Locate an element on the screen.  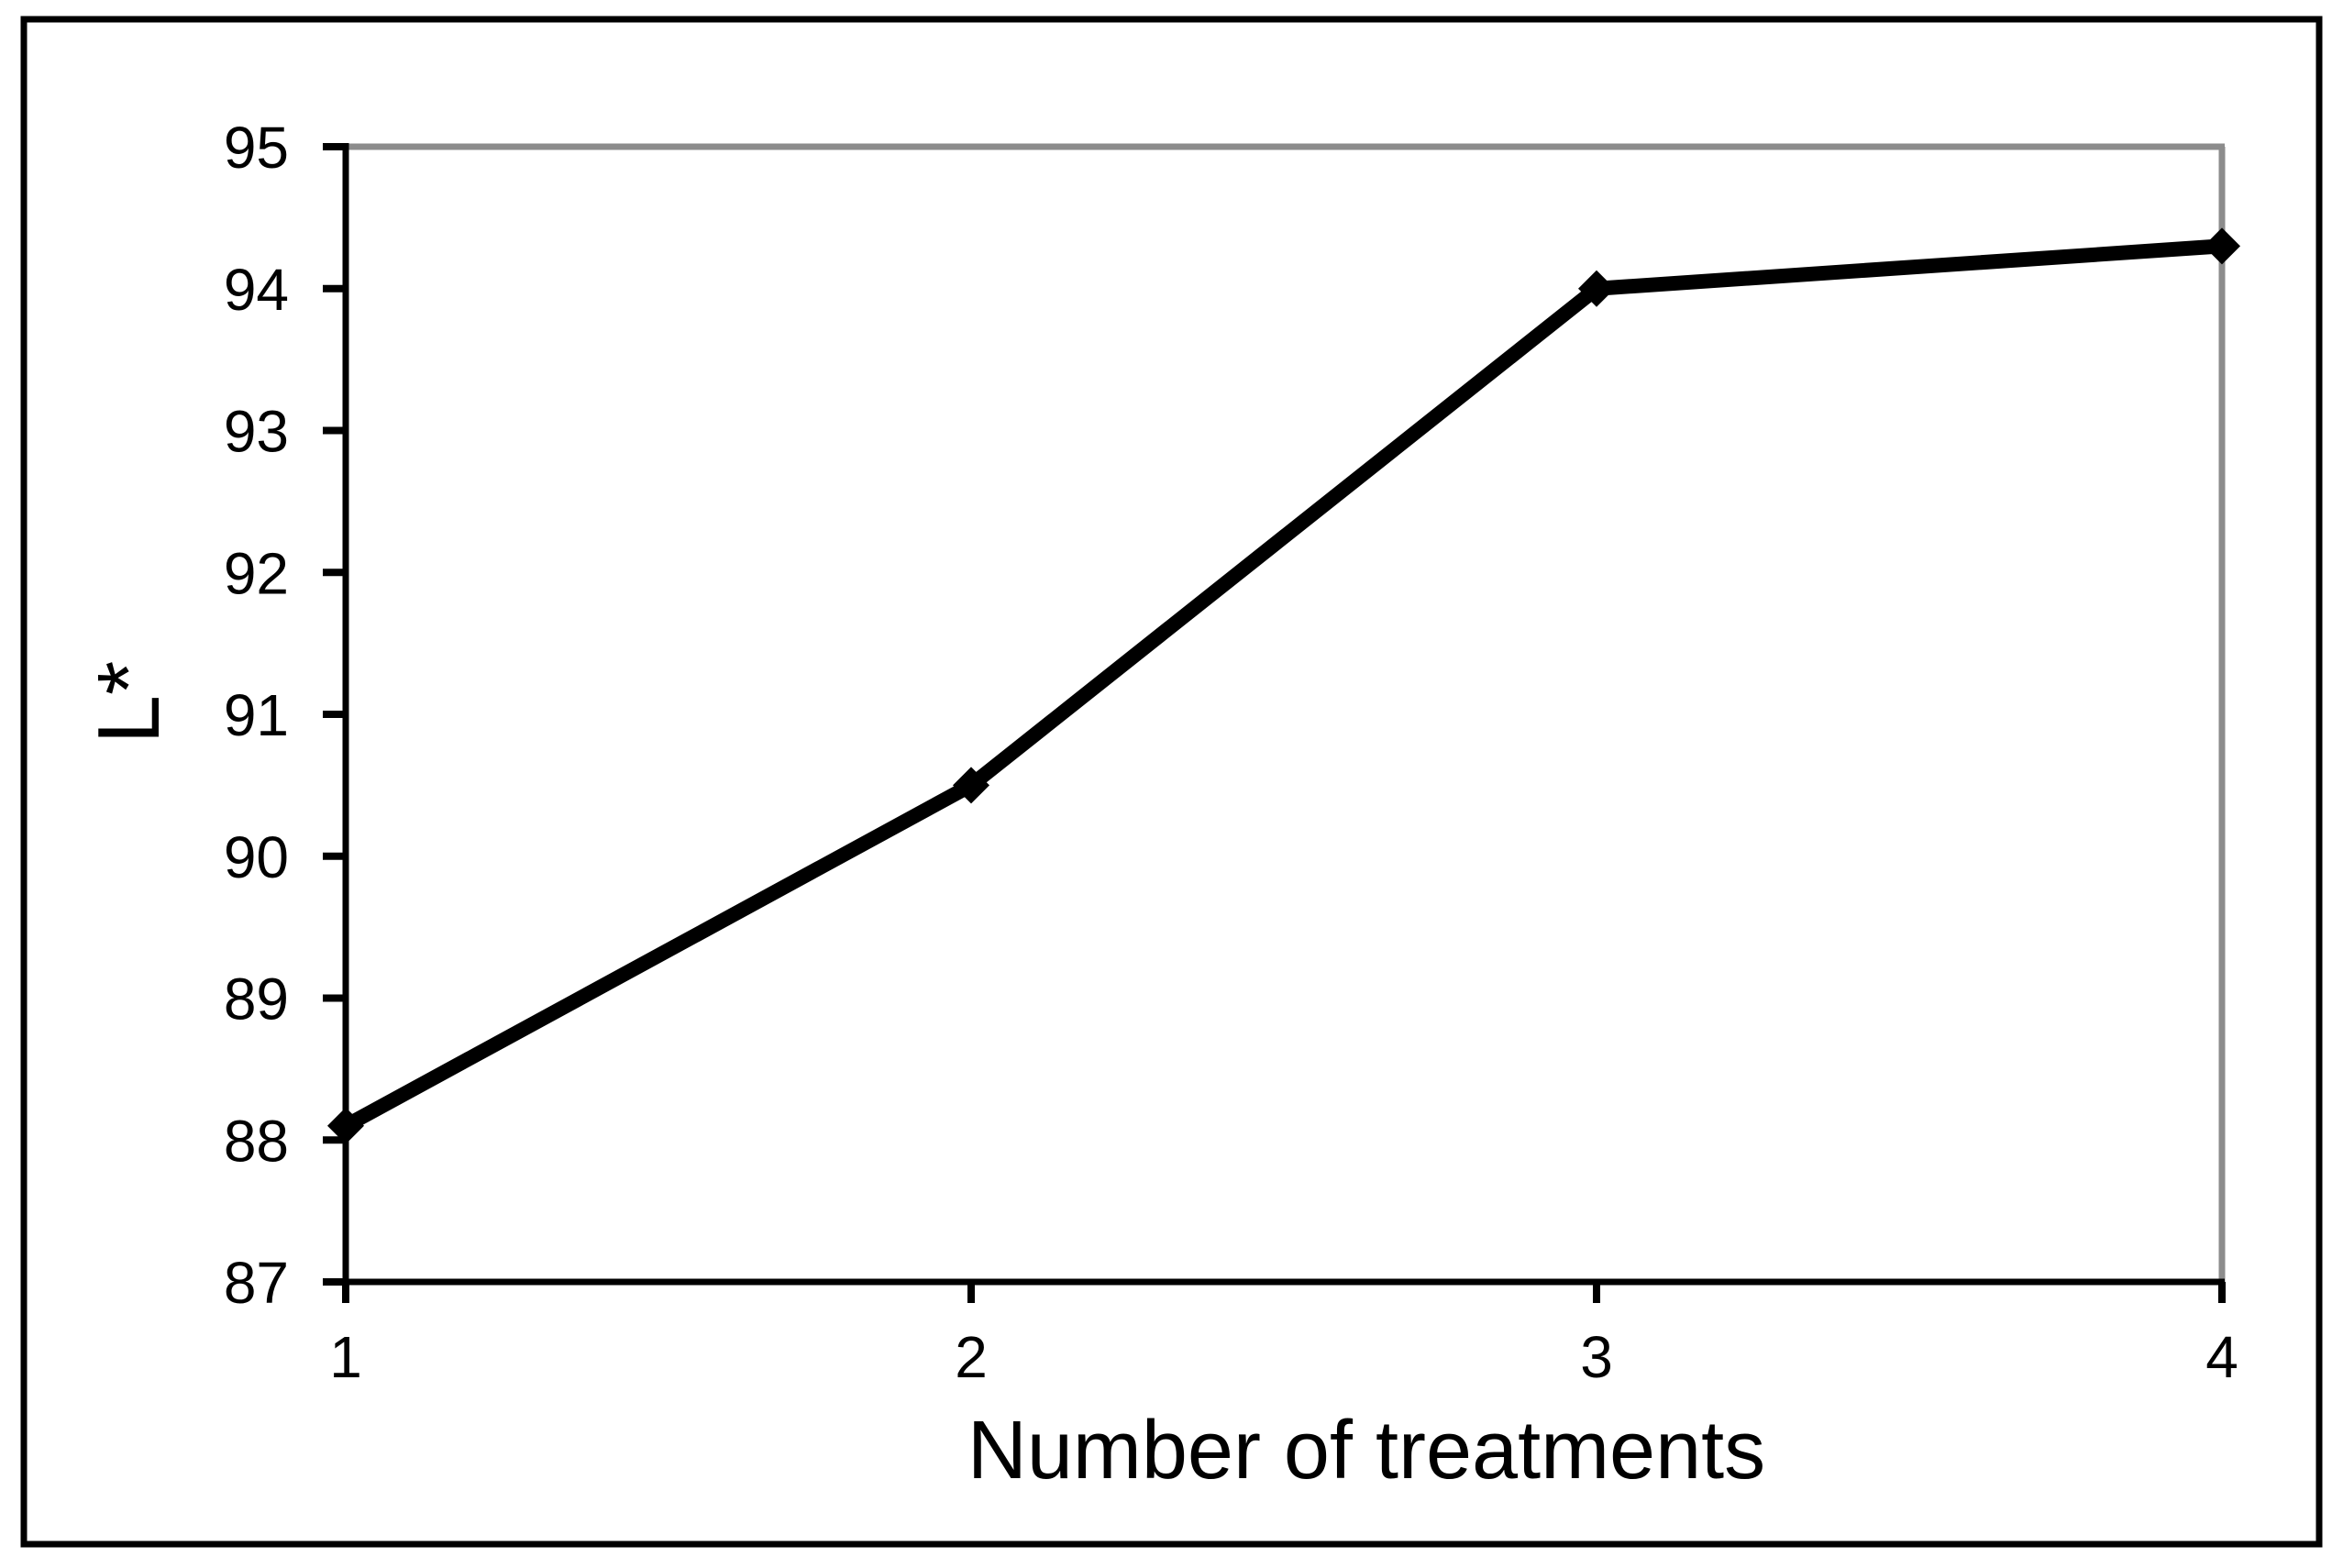
y-tick-label: 91 is located at coordinates (256, 715).